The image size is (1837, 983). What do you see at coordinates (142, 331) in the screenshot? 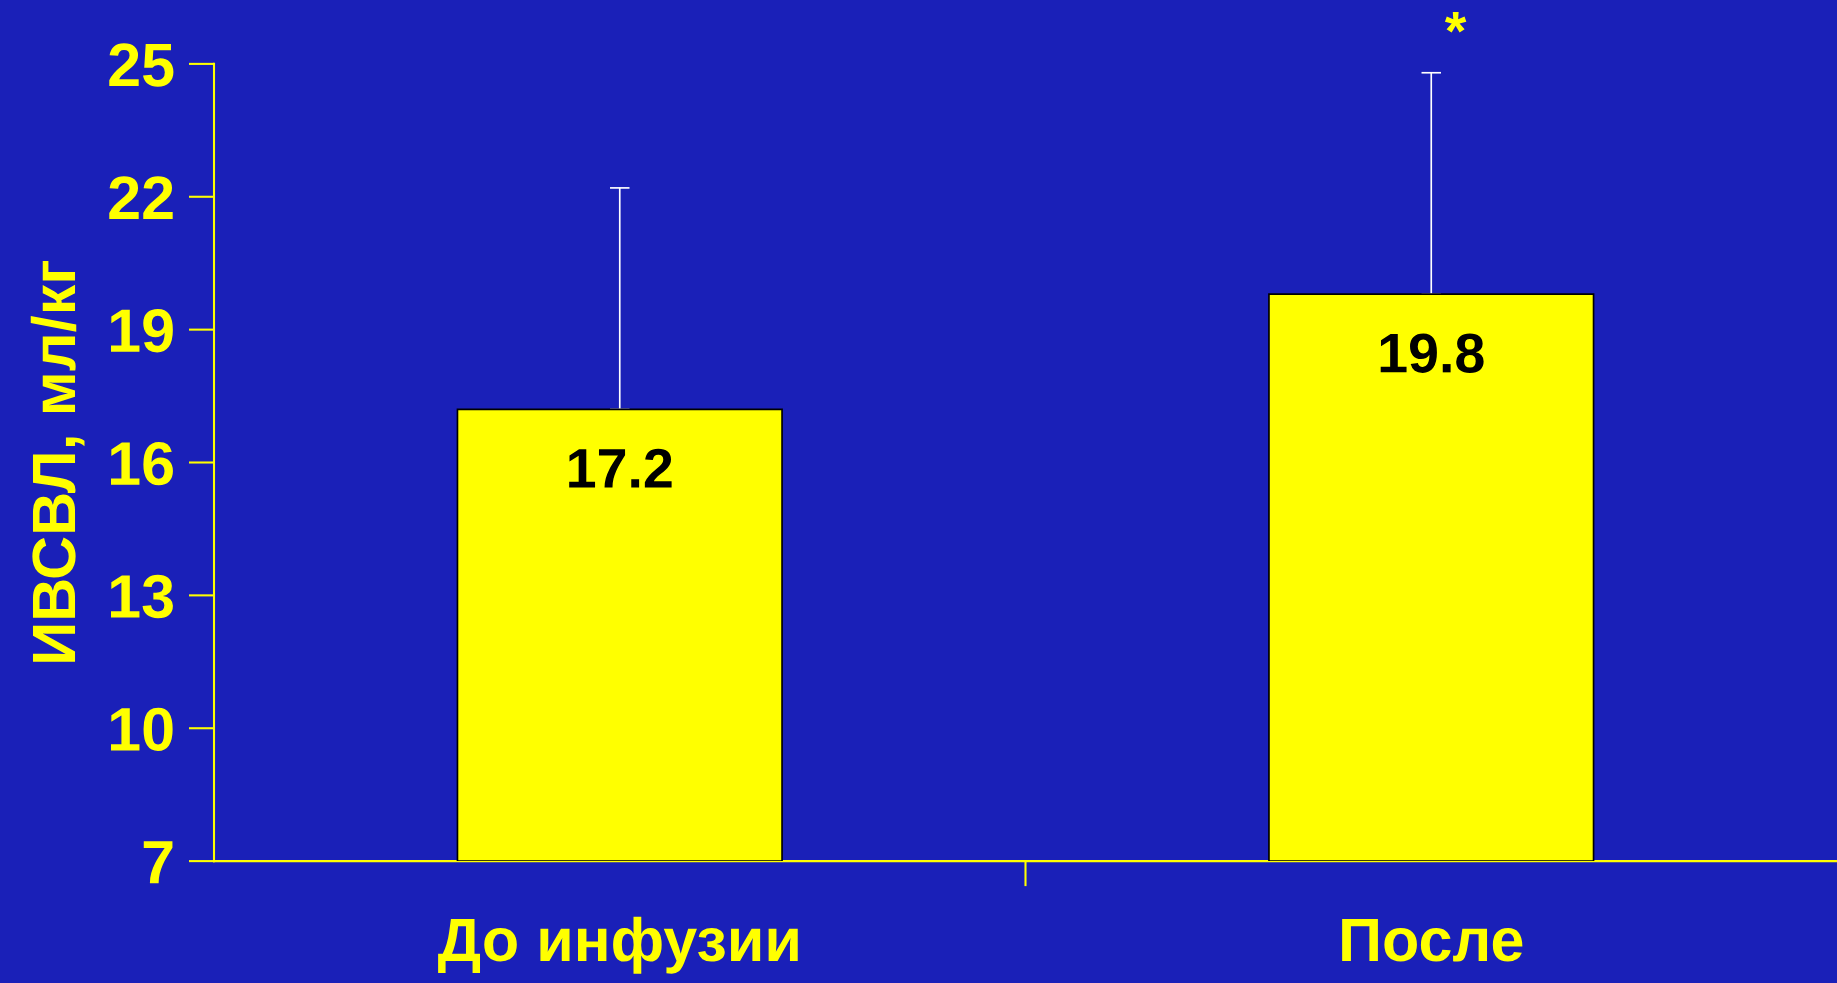
I see `y-tick-label: 19` at bounding box center [142, 331].